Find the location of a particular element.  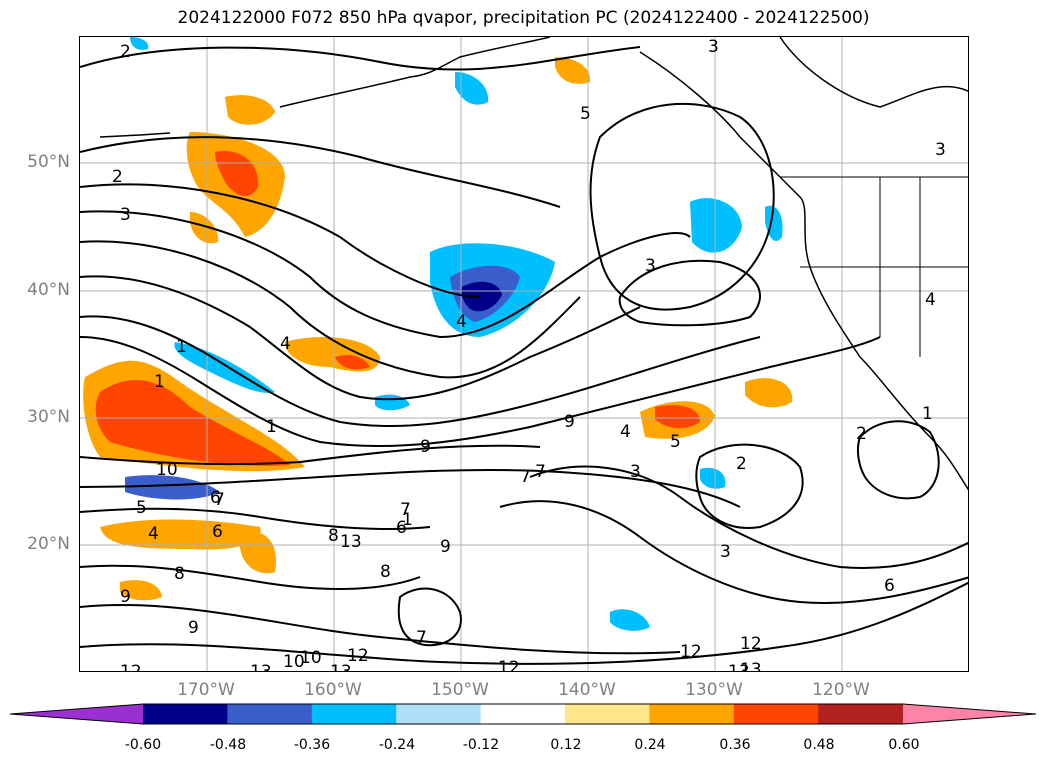

colorbar-tick: 0.48 is located at coordinates (819, 745).